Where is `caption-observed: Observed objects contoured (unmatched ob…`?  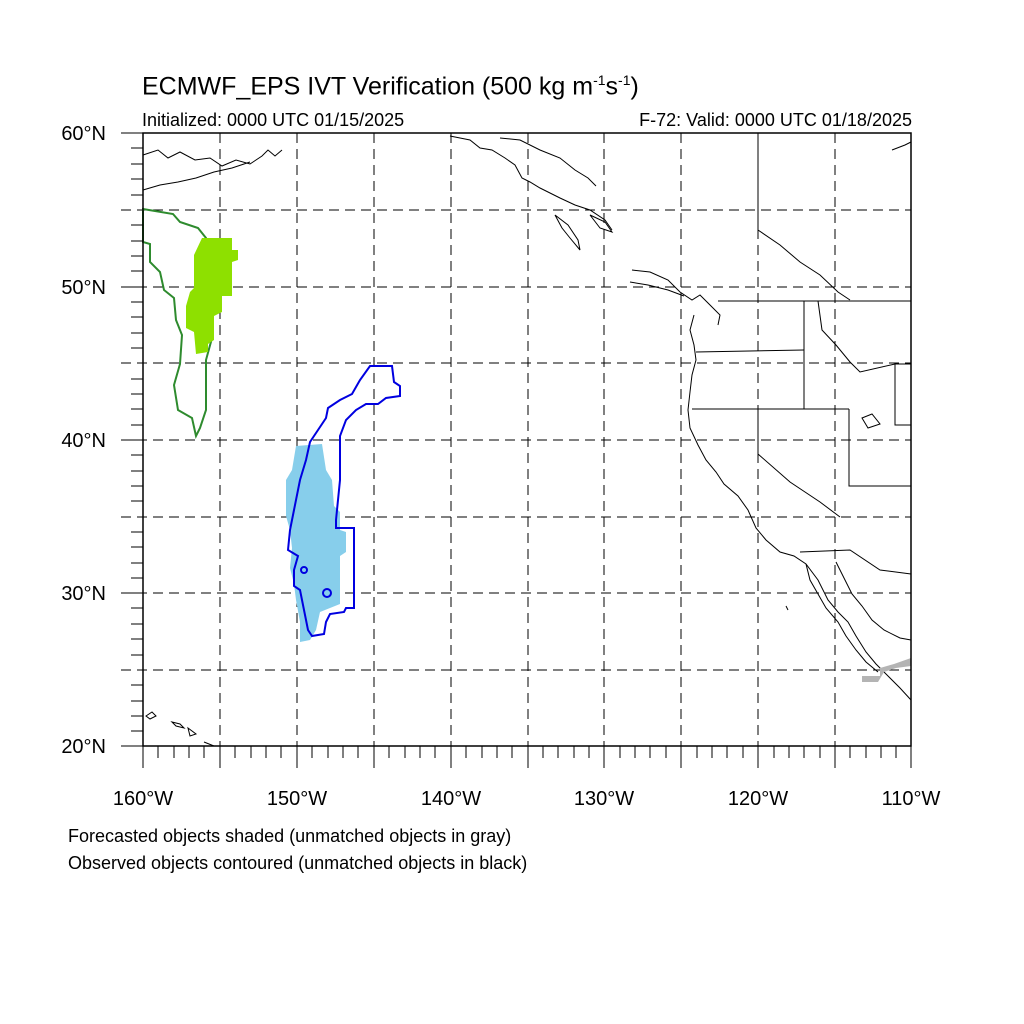 caption-observed: Observed objects contoured (unmatched ob… is located at coordinates (298, 863).